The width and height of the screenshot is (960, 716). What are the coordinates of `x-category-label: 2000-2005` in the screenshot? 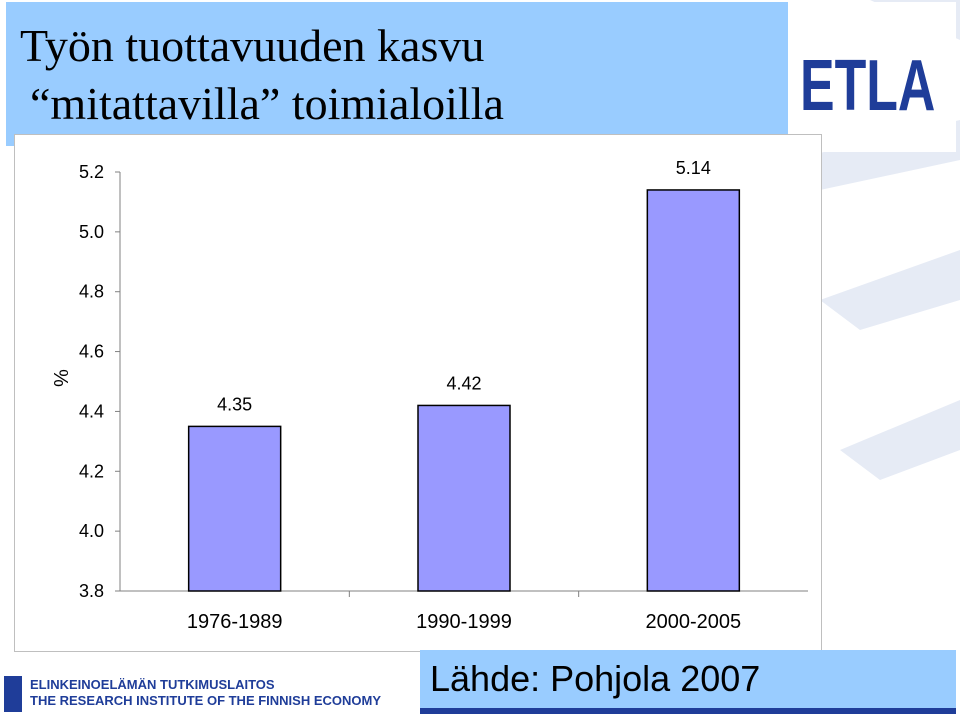 It's located at (694, 622).